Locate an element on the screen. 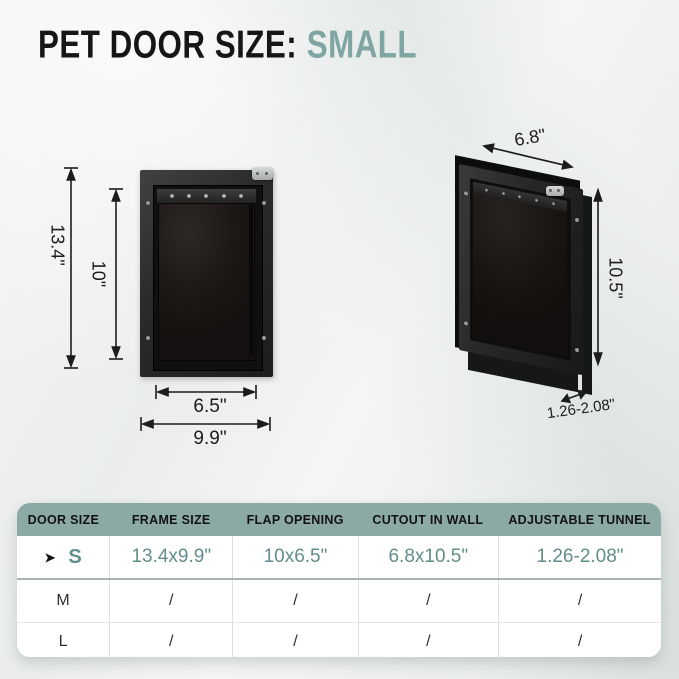 This screenshot has height=679, width=679. title-highlight: SMALL is located at coordinates (362, 44).